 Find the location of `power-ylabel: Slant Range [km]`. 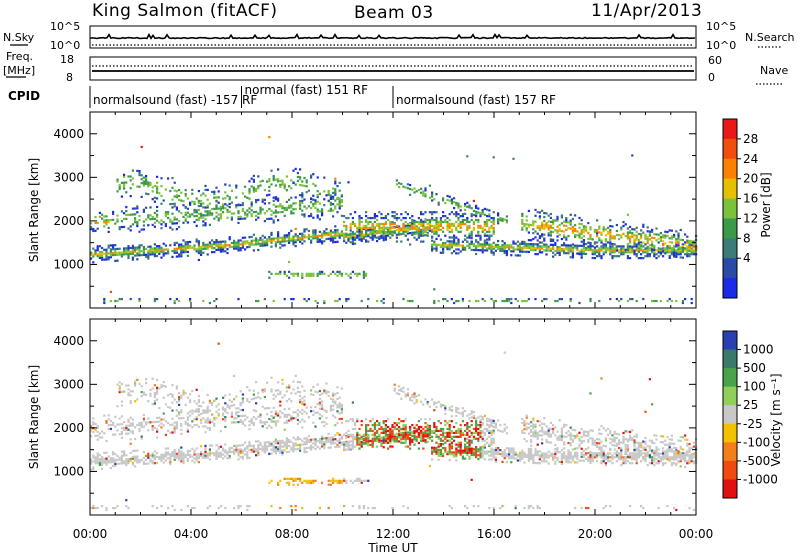

power-ylabel: Slant Range [km] is located at coordinates (34, 210).